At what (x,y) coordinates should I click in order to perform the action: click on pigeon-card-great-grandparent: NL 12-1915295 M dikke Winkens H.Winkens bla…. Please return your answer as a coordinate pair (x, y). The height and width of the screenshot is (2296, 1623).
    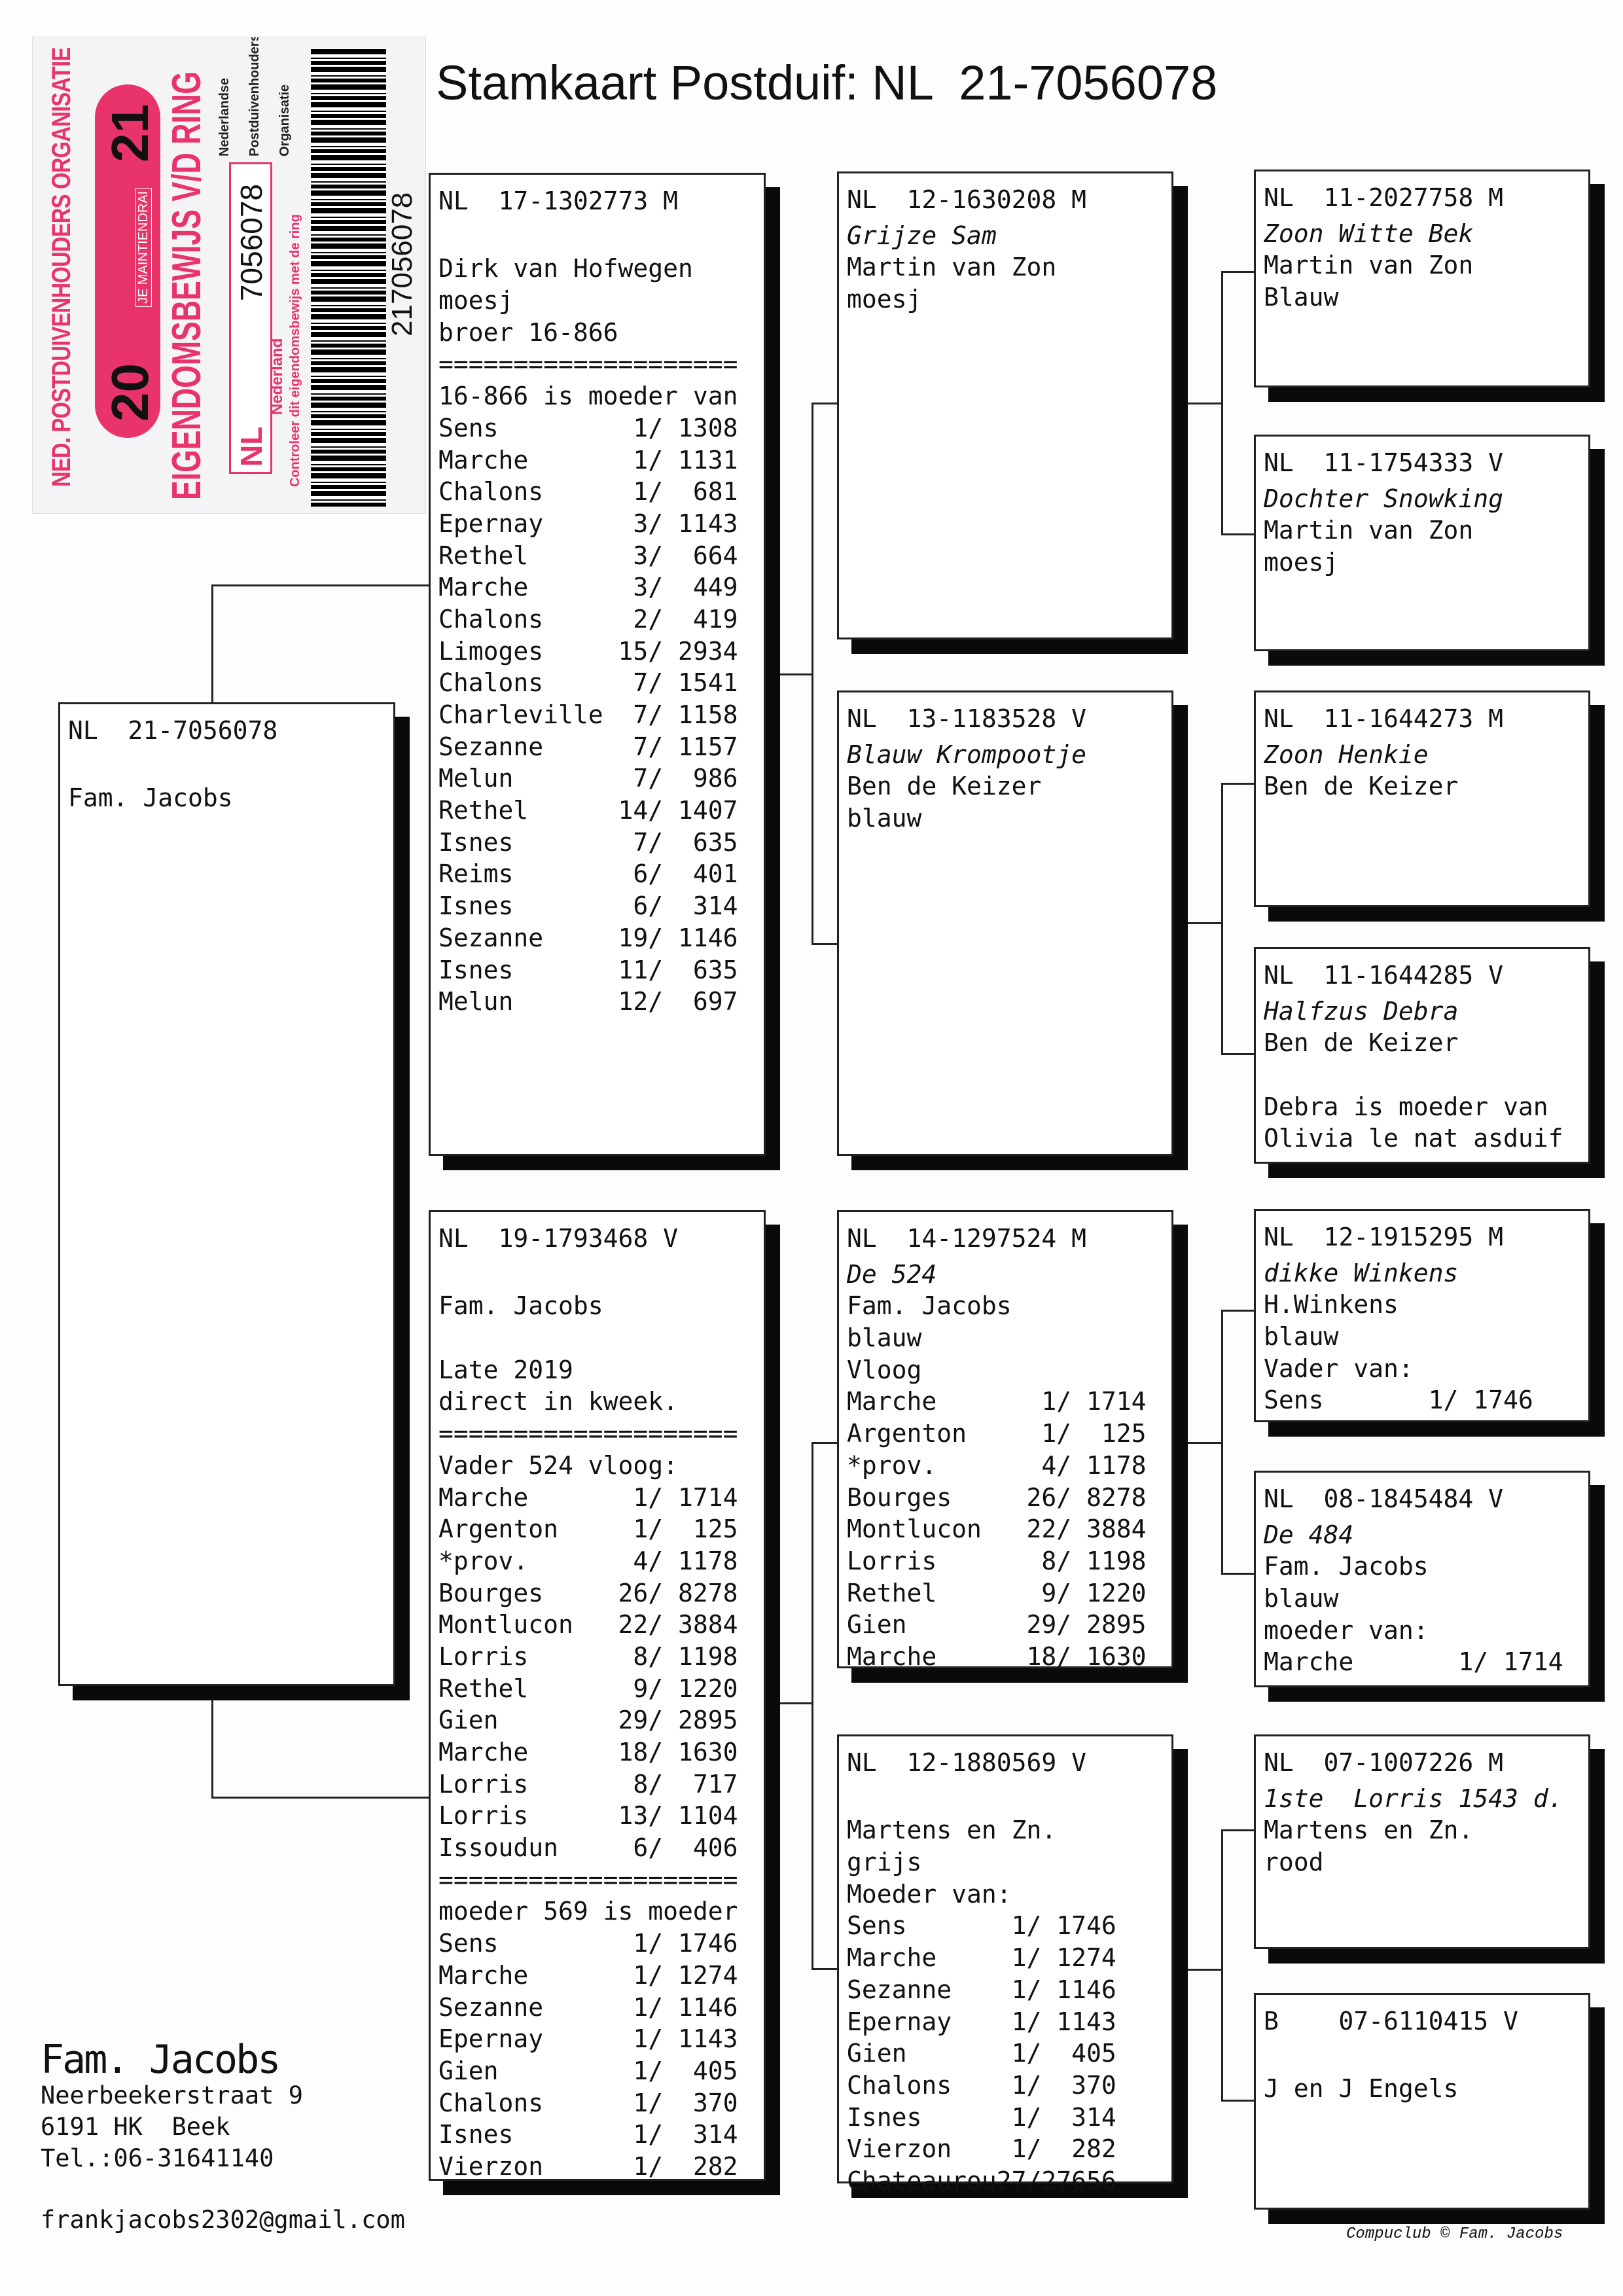
    Looking at the image, I should click on (1422, 1315).